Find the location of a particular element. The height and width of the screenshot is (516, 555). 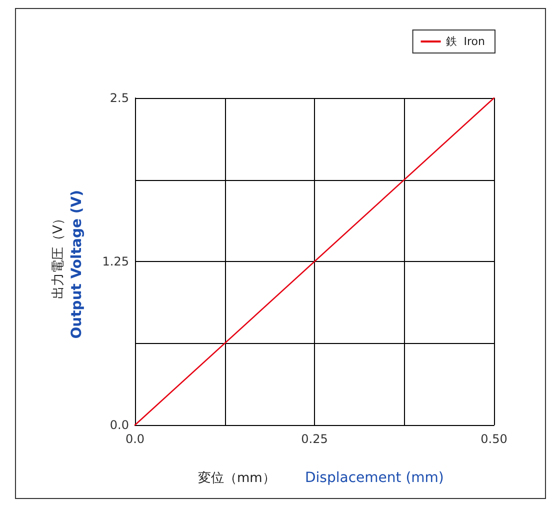

x-tick-label: 0.50 is located at coordinates (494, 439).